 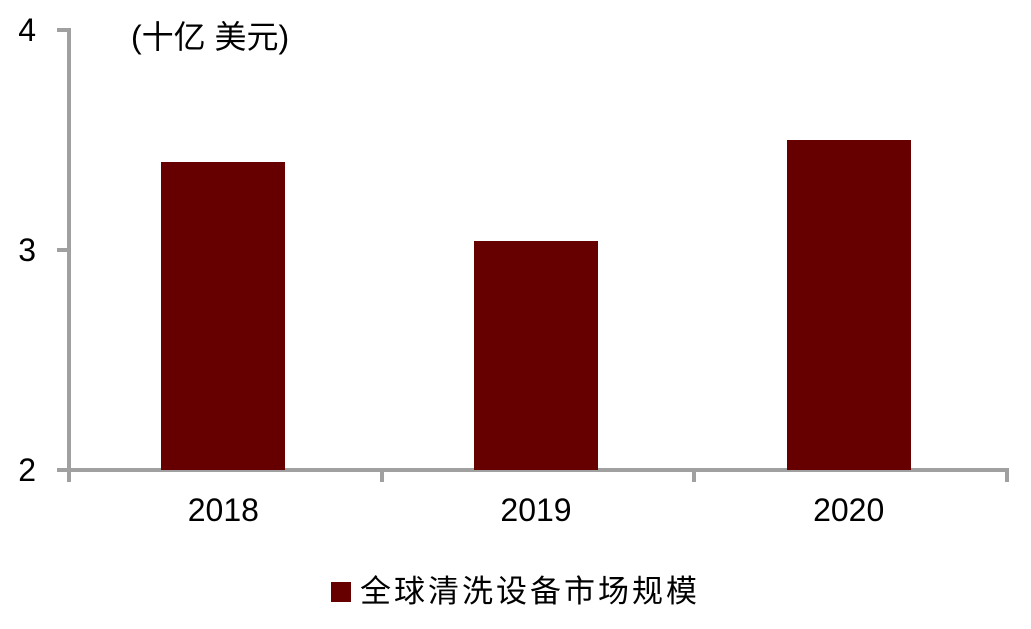 I want to click on y-tick-label: 4, so click(x=27, y=30).